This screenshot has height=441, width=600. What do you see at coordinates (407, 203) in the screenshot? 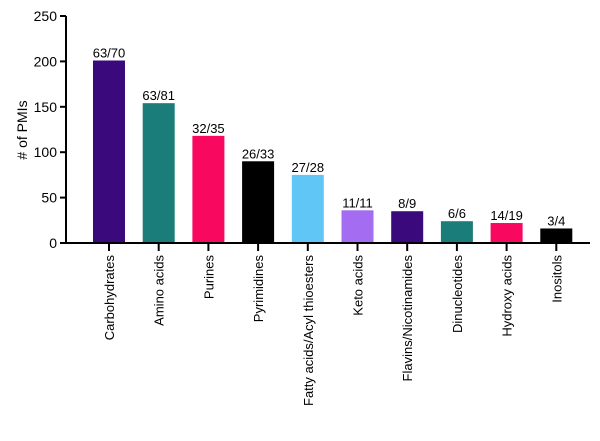
I see `data-label: 8/9` at bounding box center [407, 203].